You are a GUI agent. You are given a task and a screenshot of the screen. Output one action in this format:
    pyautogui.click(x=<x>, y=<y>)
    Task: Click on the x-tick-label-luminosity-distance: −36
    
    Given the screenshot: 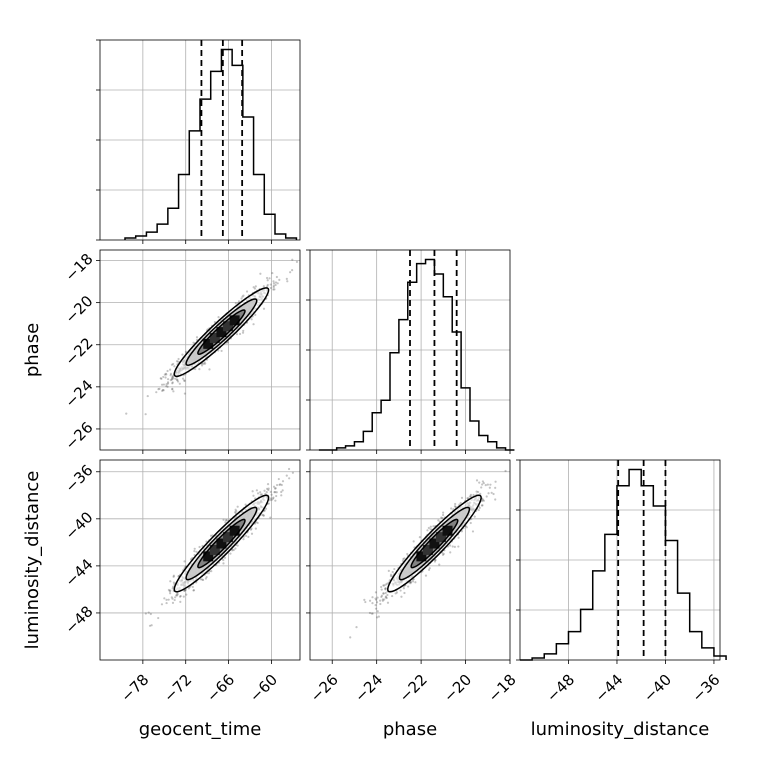 What is the action you would take?
    pyautogui.click(x=705, y=688)
    